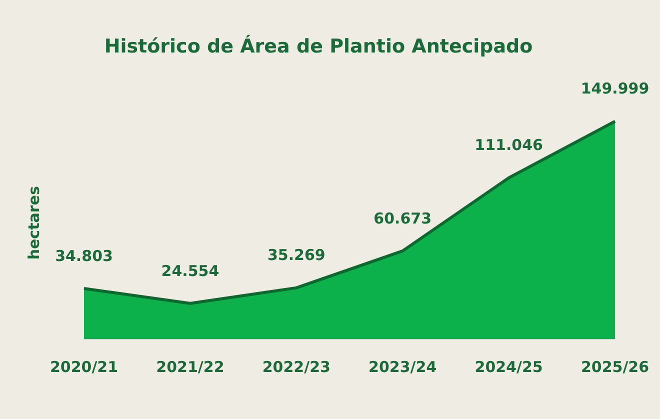 This screenshot has height=419, width=660. What do you see at coordinates (296, 367) in the screenshot?
I see `x-tick-label: 2022/23` at bounding box center [296, 367].